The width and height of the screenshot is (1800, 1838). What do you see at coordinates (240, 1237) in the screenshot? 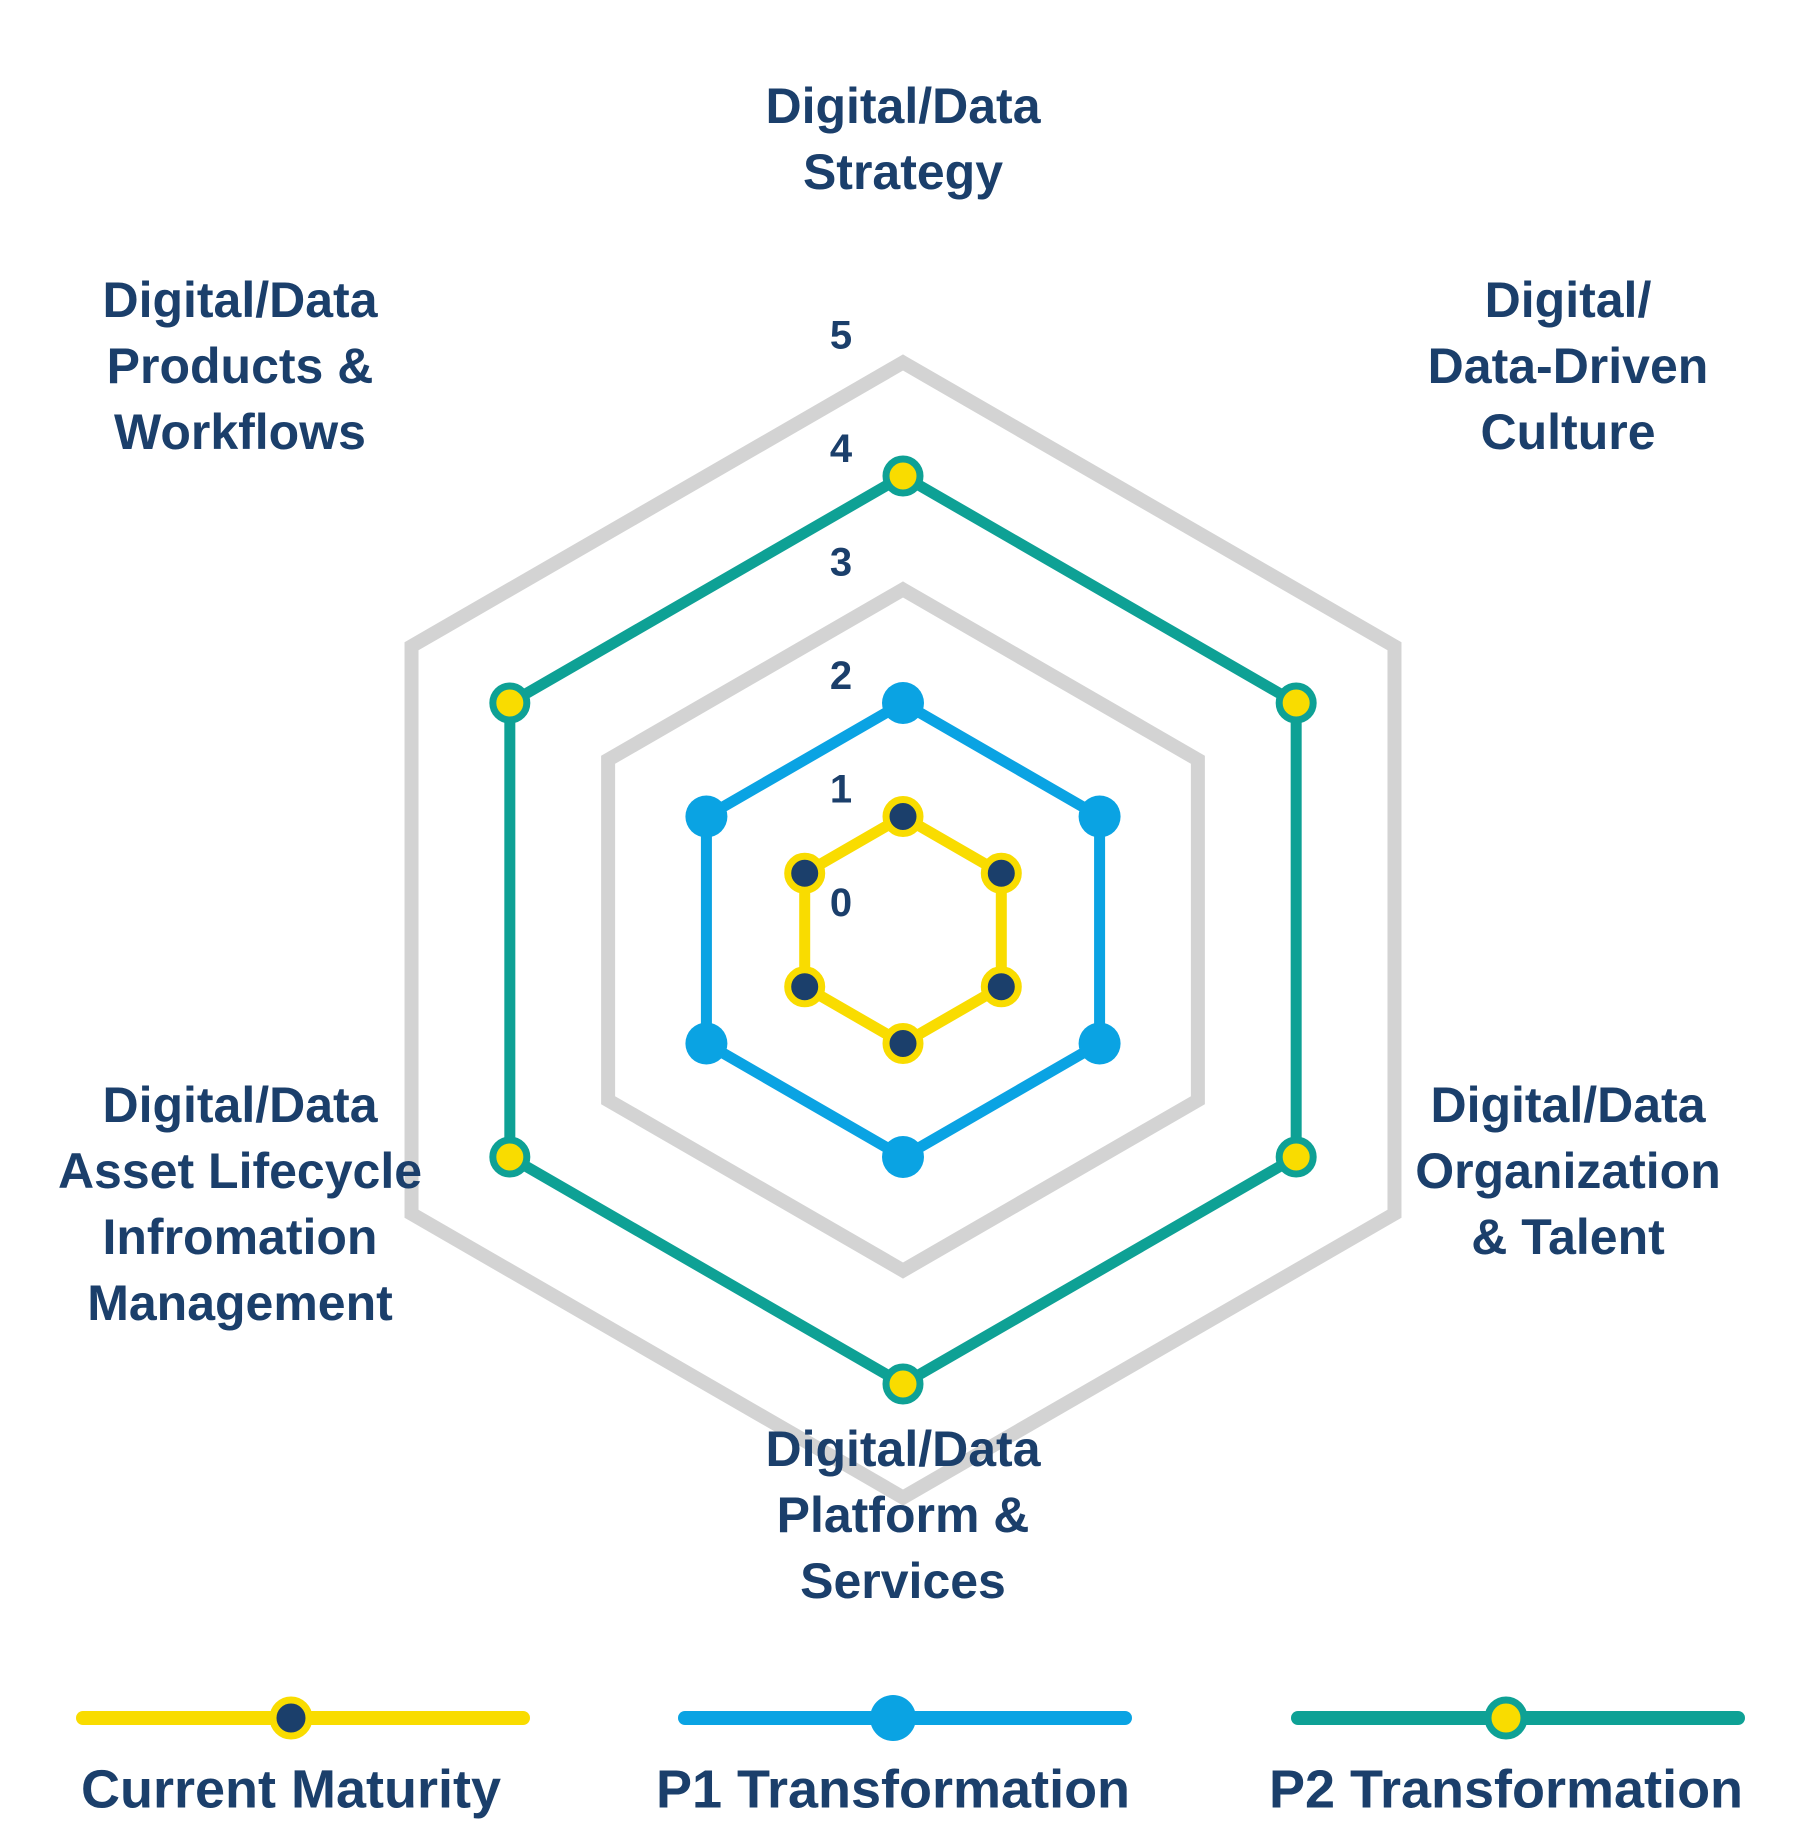
I see `axis-label: Infromation` at bounding box center [240, 1237].